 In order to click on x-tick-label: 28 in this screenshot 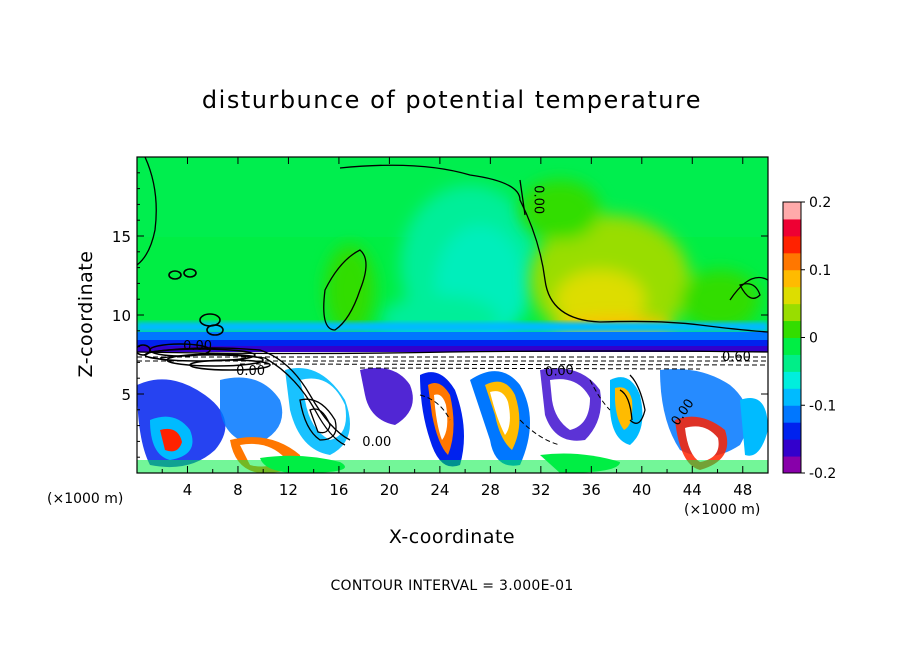, I will do `click(490, 490)`.